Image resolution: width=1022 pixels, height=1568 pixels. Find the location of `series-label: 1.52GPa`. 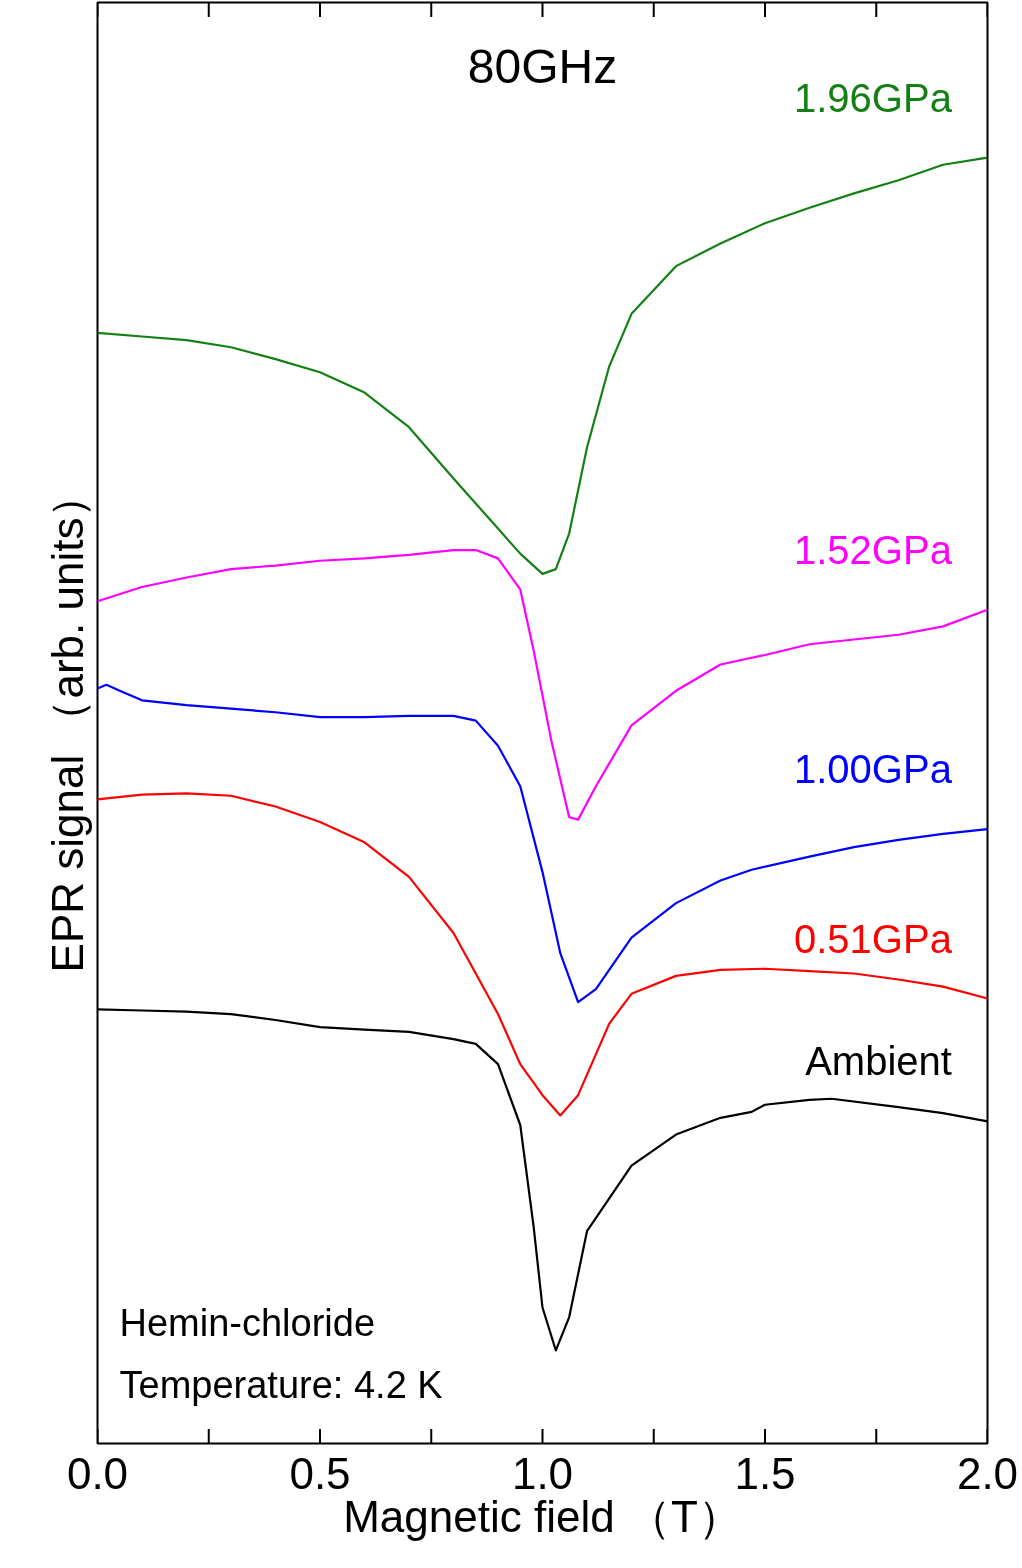

series-label: 1.52GPa is located at coordinates (873, 549).